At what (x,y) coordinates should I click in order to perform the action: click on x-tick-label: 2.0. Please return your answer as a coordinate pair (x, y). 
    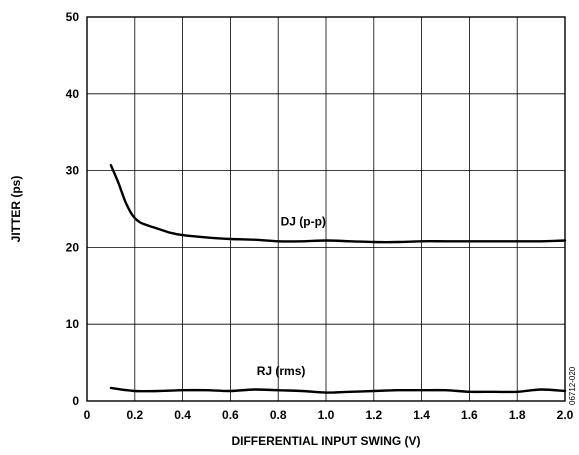
    Looking at the image, I should click on (565, 415).